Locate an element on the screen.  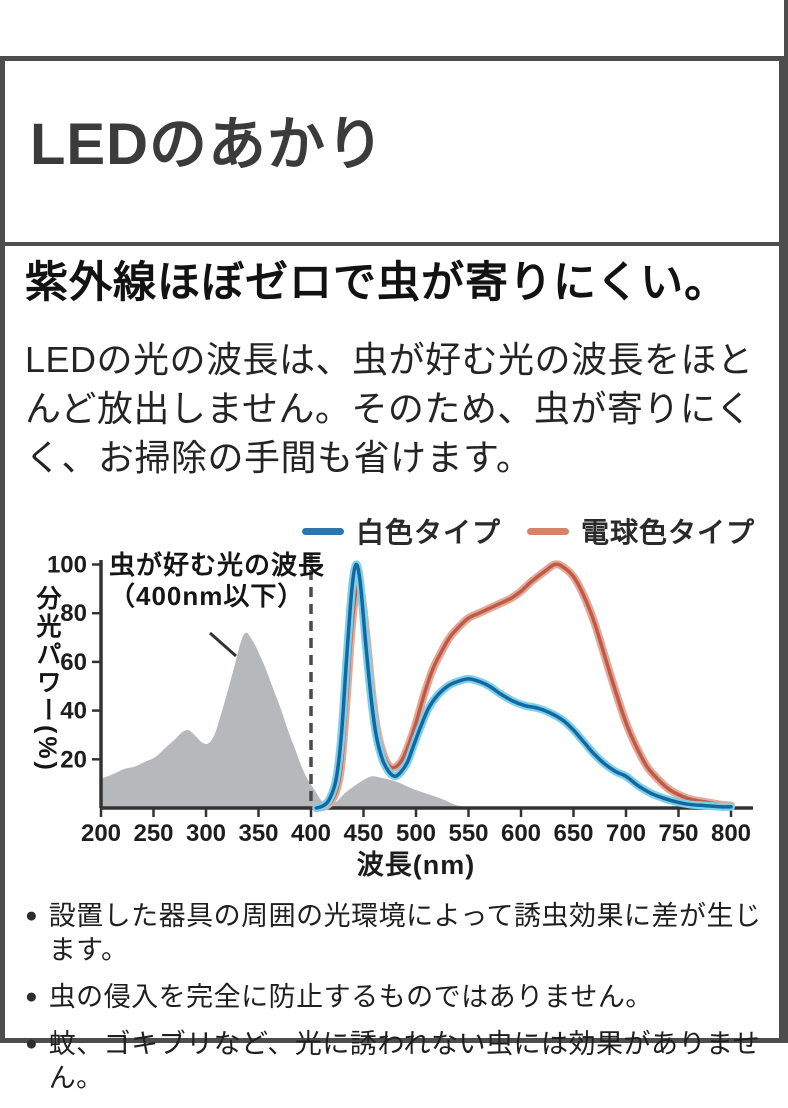
y-tick-label: 60 is located at coordinates (73, 662).